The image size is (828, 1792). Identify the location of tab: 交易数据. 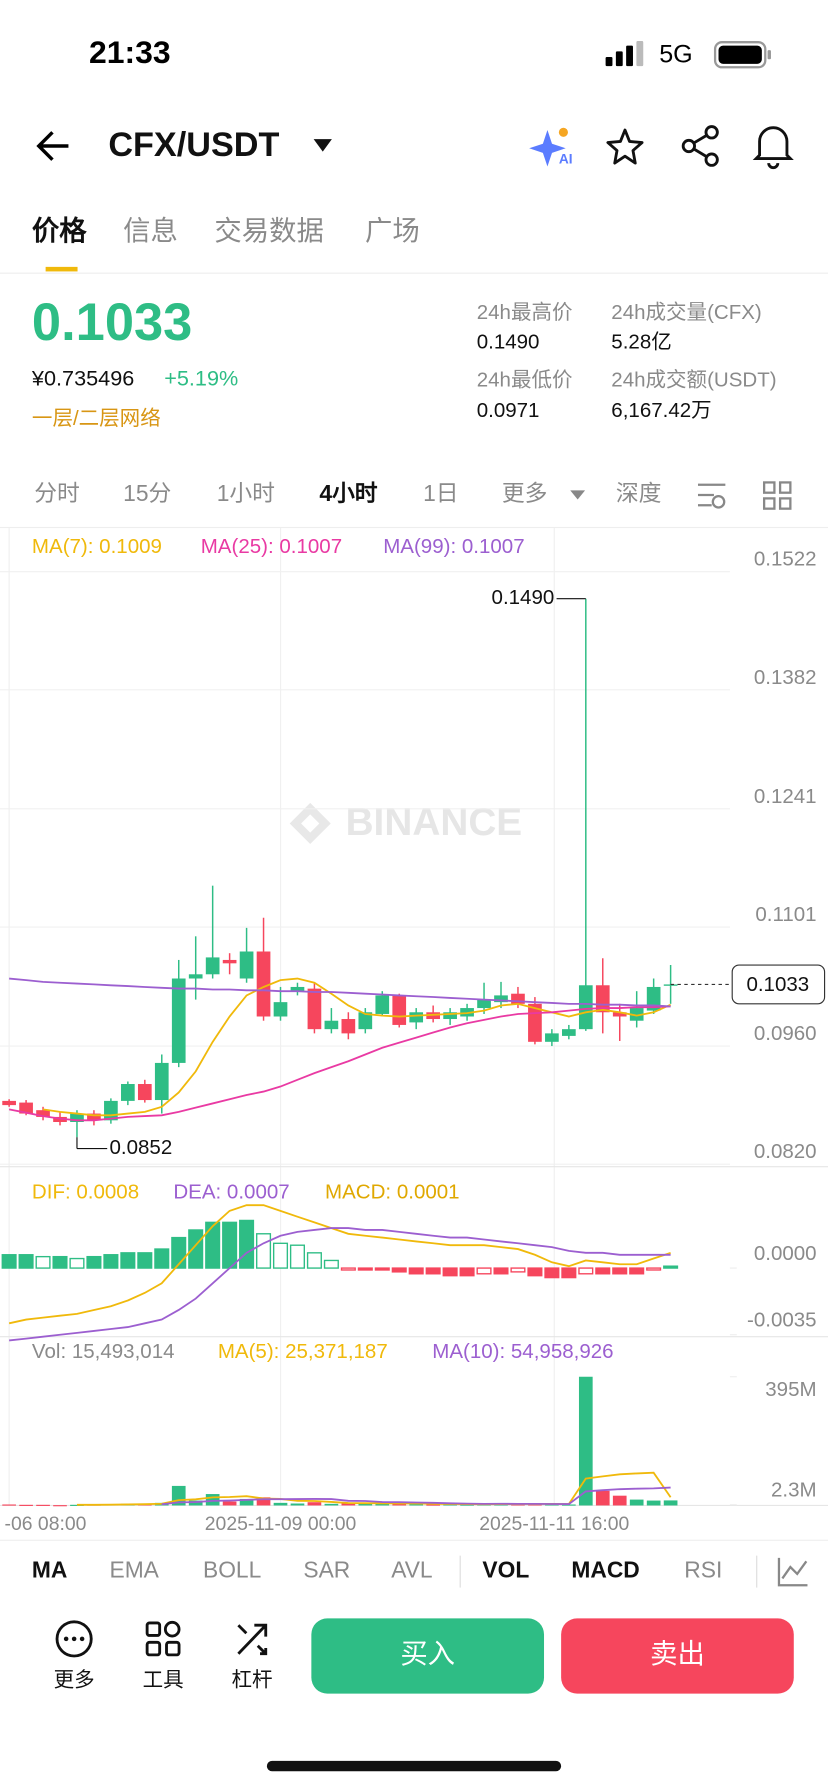
(268, 230).